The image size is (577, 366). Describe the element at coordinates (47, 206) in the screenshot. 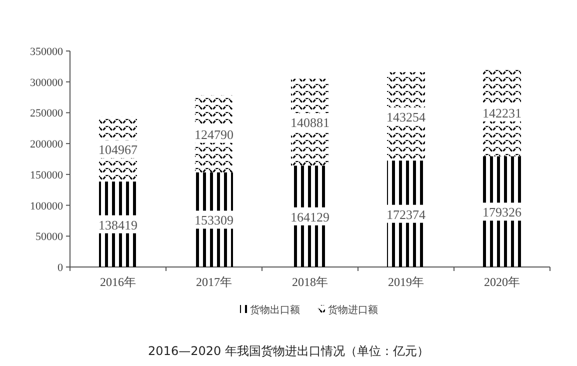

I see `y-tick-label: 100000` at that location.